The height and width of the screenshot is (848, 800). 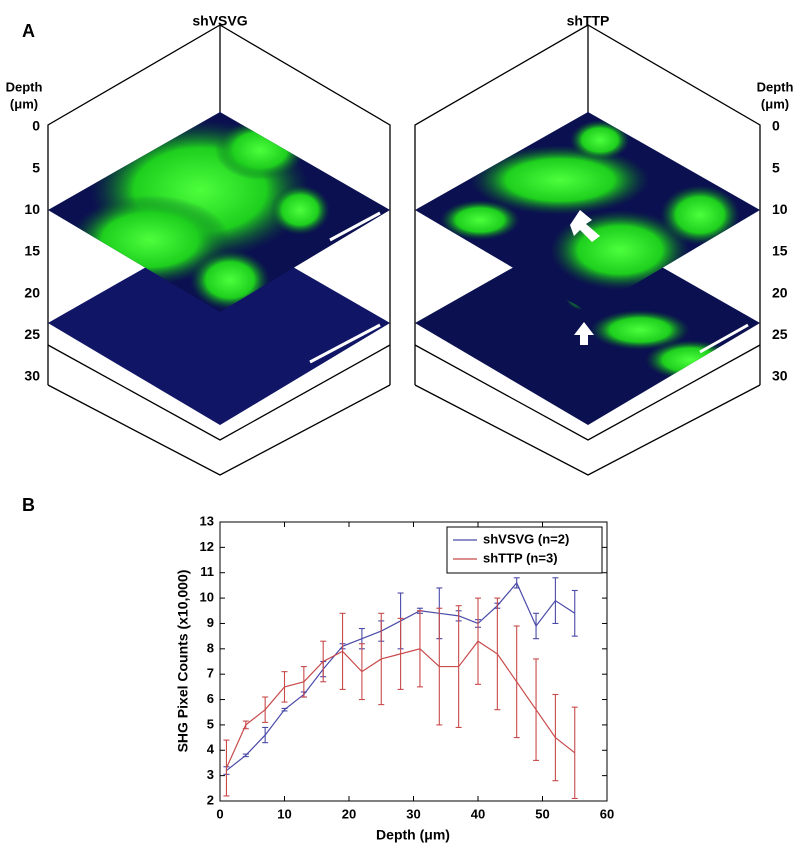 I want to click on panel-label: A, so click(x=28, y=31).